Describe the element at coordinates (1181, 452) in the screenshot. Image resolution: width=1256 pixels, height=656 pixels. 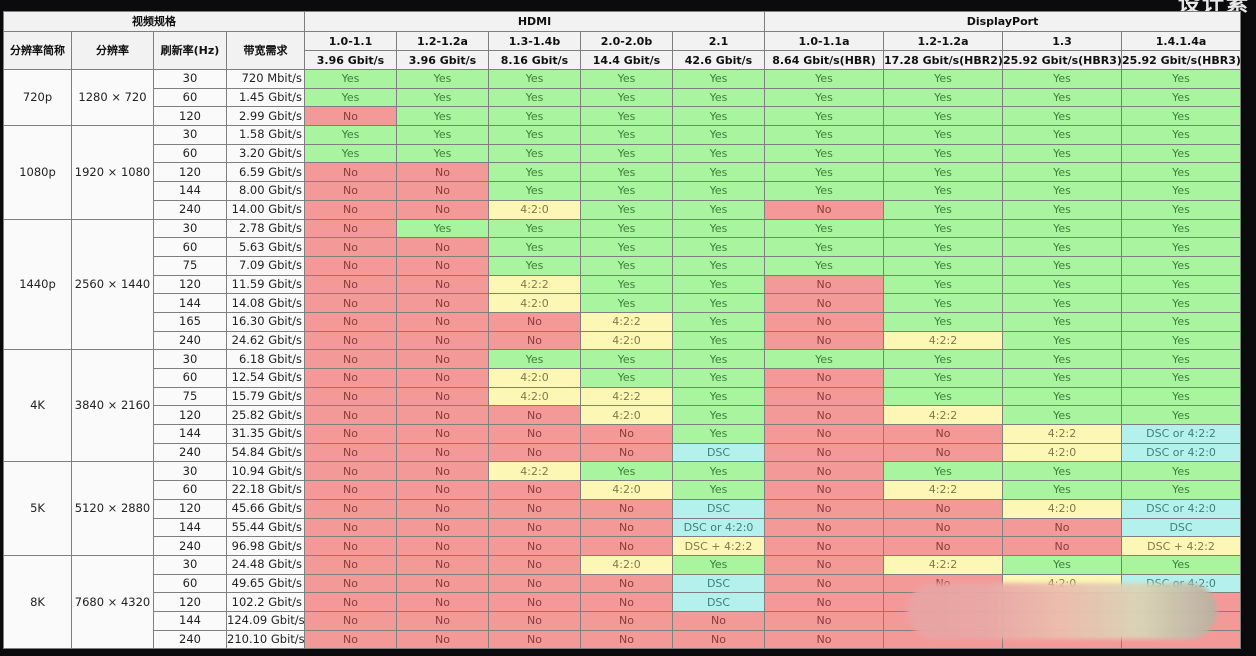
I see `dp-support-cell: DSC or 4:2:0` at that location.